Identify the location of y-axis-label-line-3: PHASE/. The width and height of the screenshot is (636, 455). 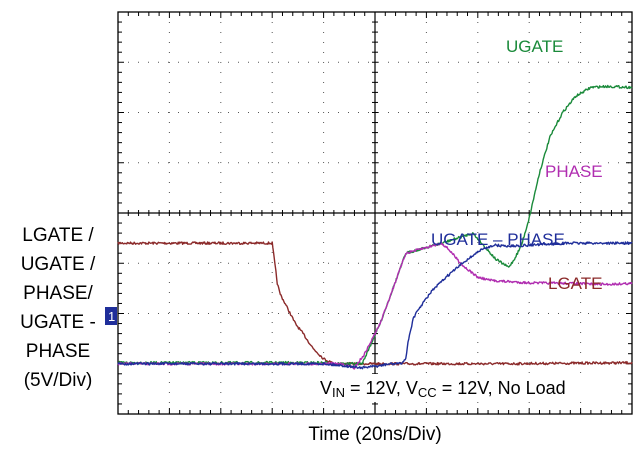
(58, 293).